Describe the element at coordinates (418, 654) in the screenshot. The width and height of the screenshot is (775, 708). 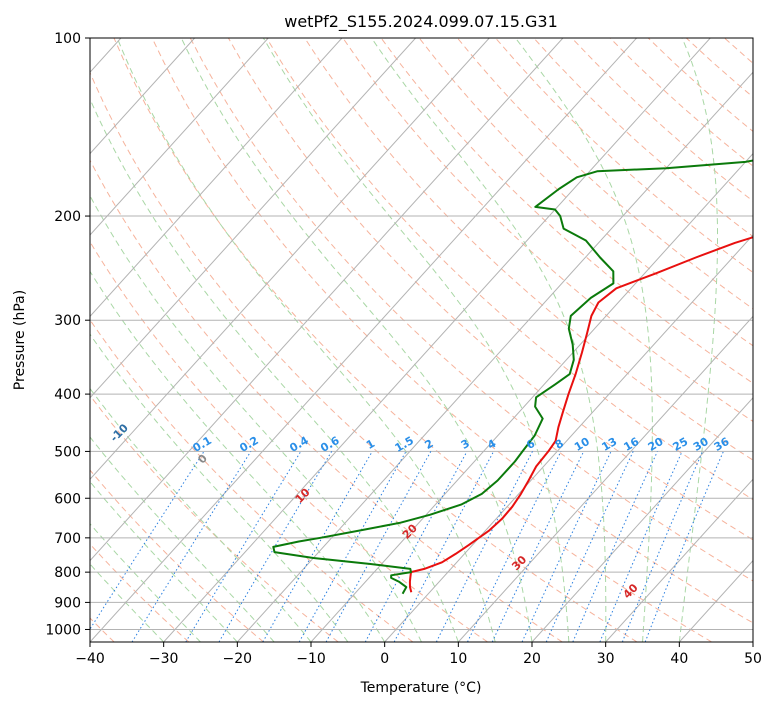
I see `x-axis: −40 −30 −20 −10 0 10 20 30 40 50` at that location.